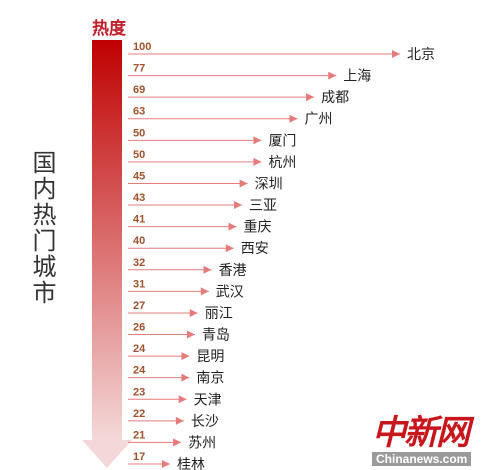 This screenshot has height=470, width=497. What do you see at coordinates (139, 435) in the screenshot?
I see `value-label: 21` at bounding box center [139, 435].